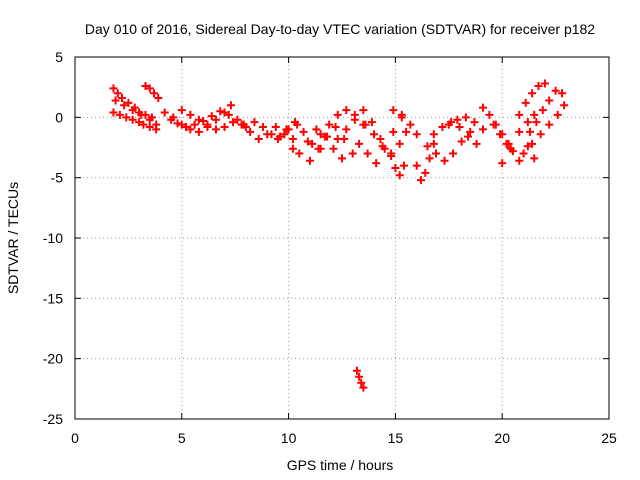 The width and height of the screenshot is (640, 480). I want to click on y-tick-label: -5, so click(57, 178).